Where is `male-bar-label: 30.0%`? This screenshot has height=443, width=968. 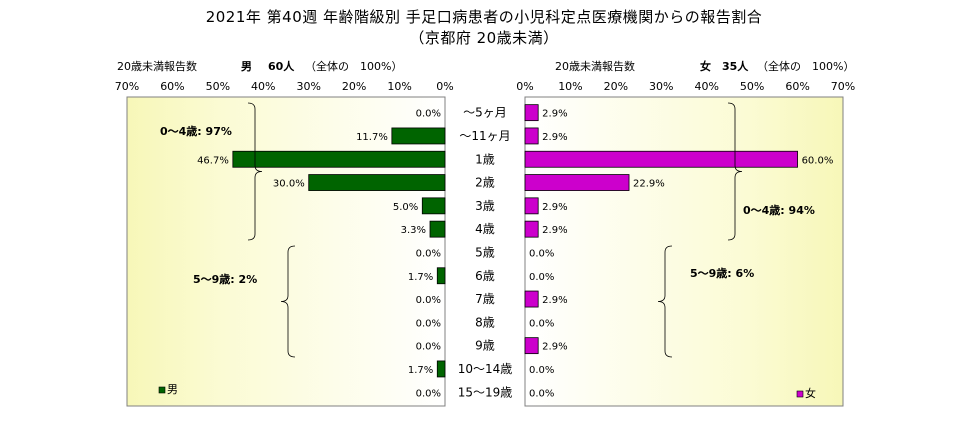
male-bar-label: 30.0% is located at coordinates (289, 184).